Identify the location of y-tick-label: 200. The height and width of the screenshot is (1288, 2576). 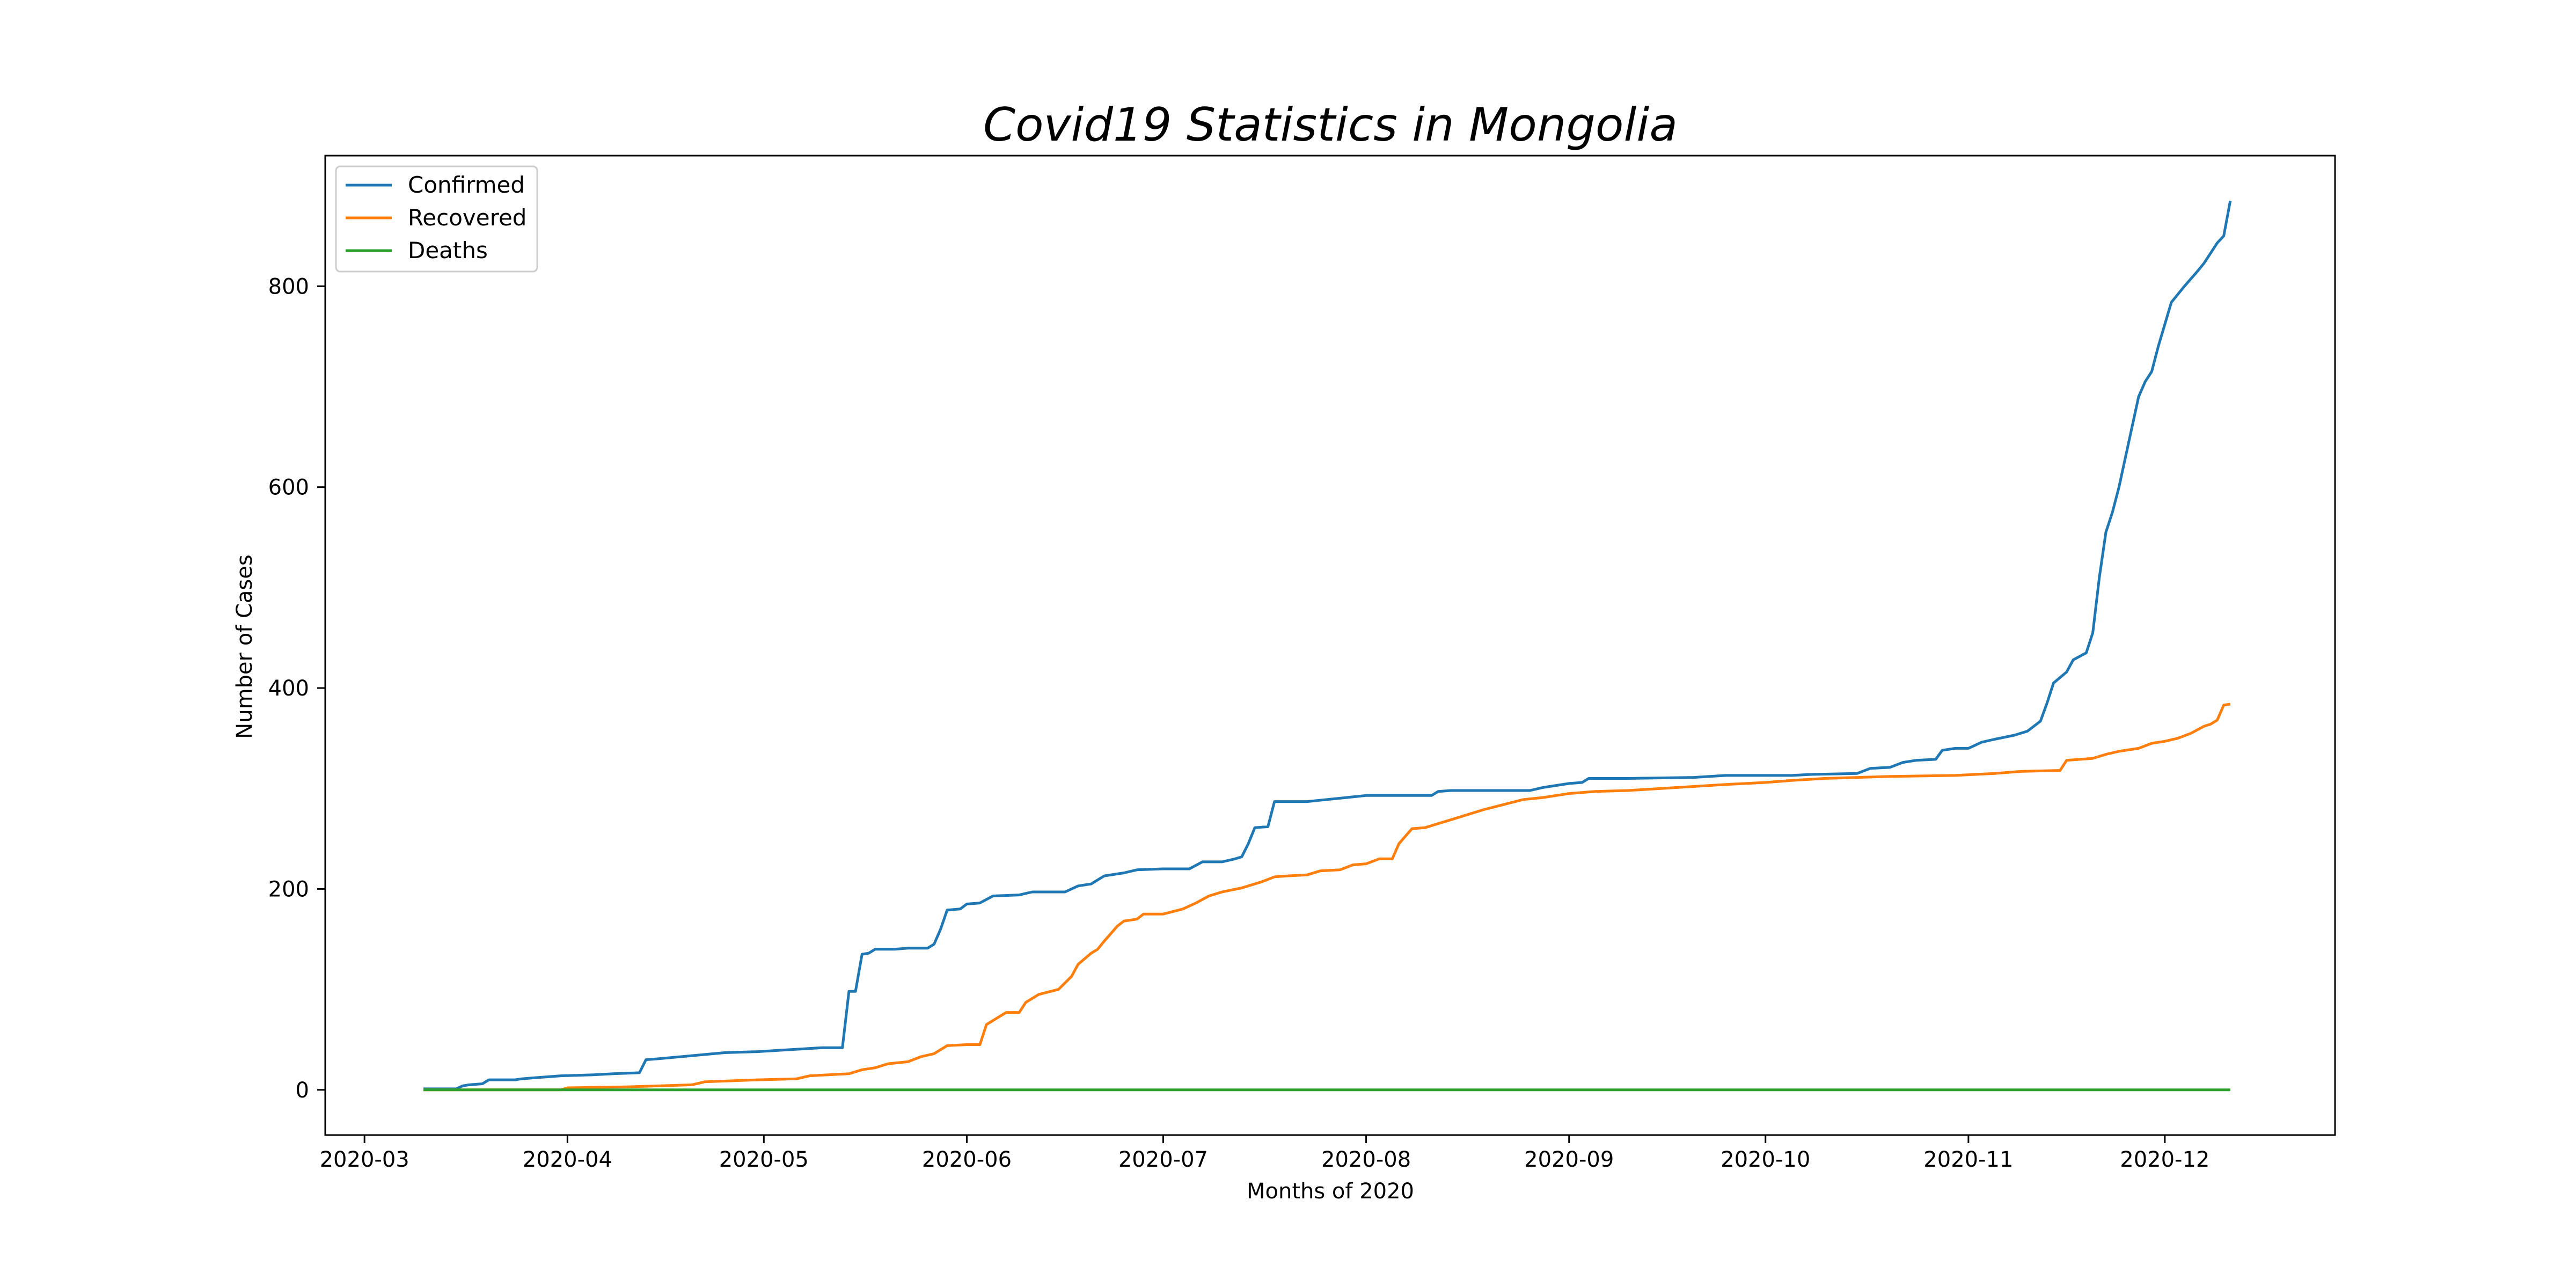
(288, 889).